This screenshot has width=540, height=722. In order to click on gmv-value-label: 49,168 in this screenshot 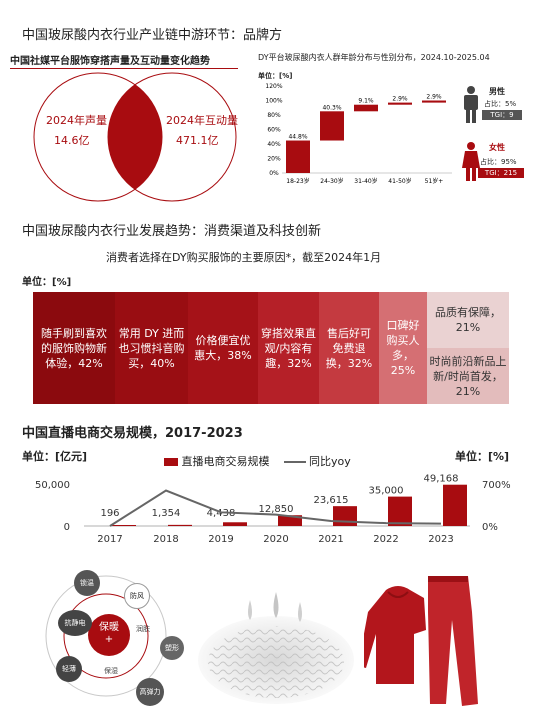, I will do `click(441, 479)`.